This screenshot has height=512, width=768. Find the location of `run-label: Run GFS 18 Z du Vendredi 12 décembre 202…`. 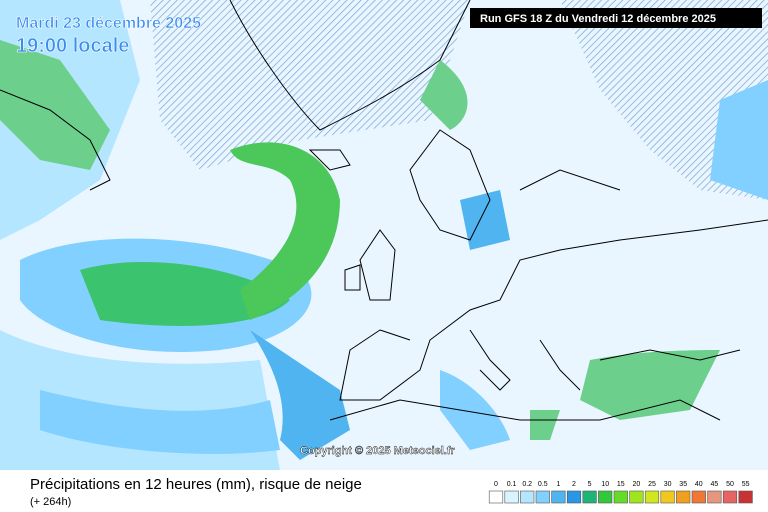

run-label: Run GFS 18 Z du Vendredi 12 décembre 202… is located at coordinates (598, 19).